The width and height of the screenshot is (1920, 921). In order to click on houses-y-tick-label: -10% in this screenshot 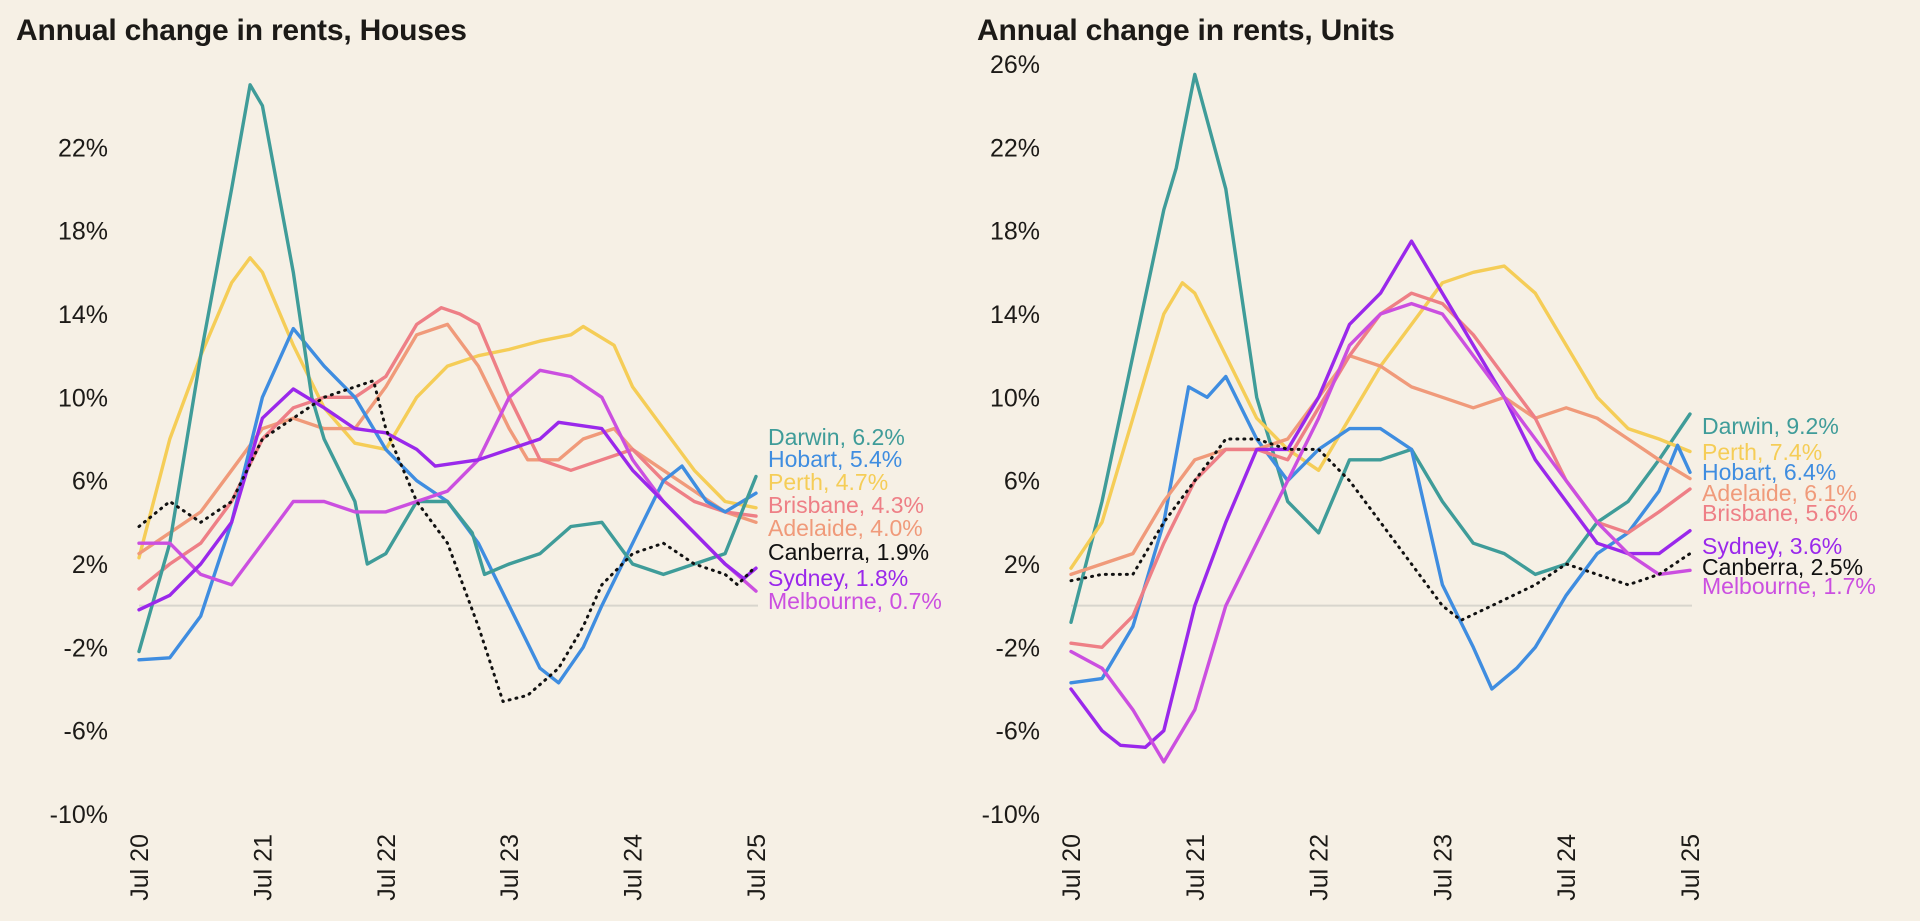, I will do `click(79, 815)`.